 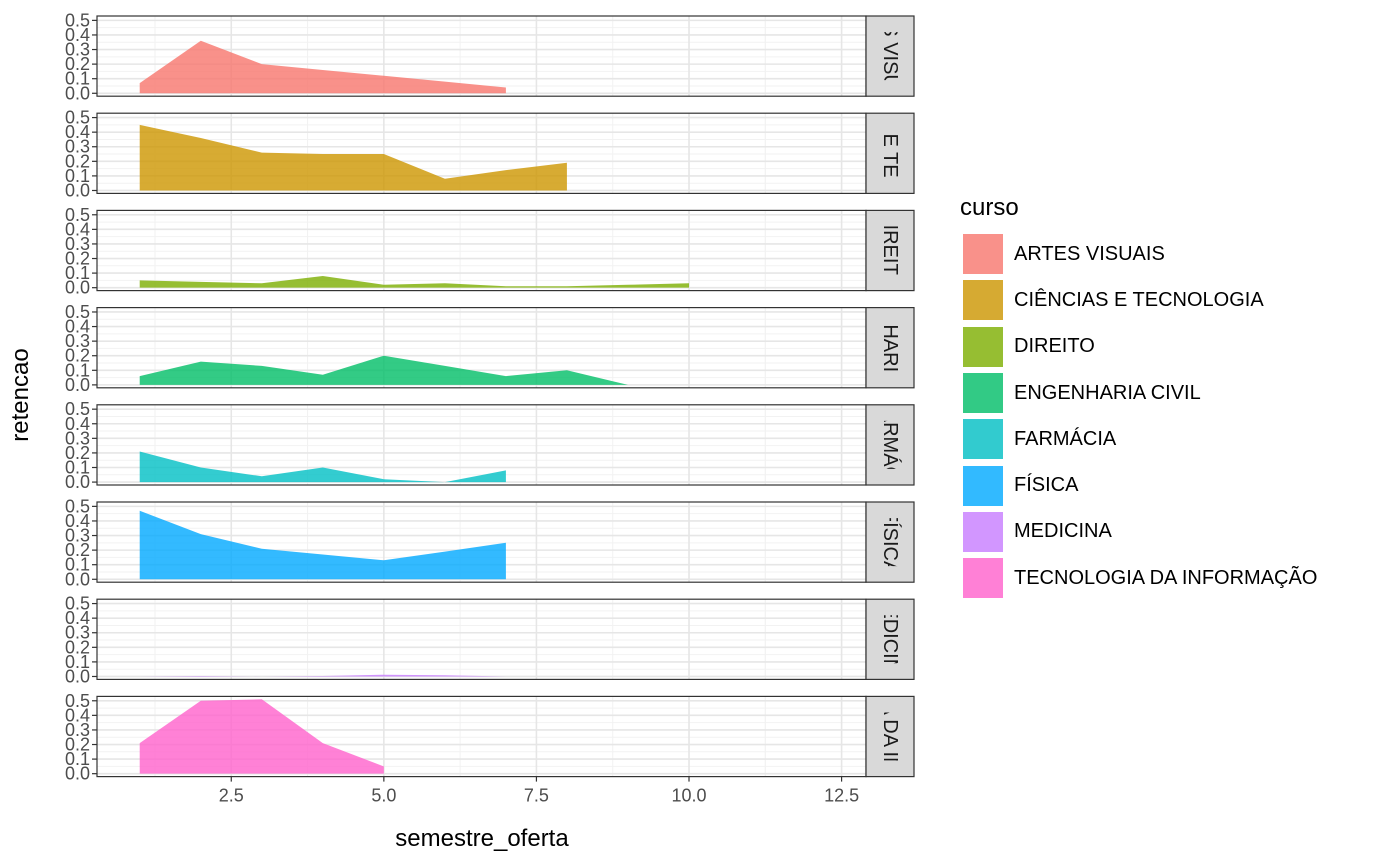 I want to click on facet-panel: 0.00.10.20.30.40.5 DIREITO, so click(x=490, y=251).